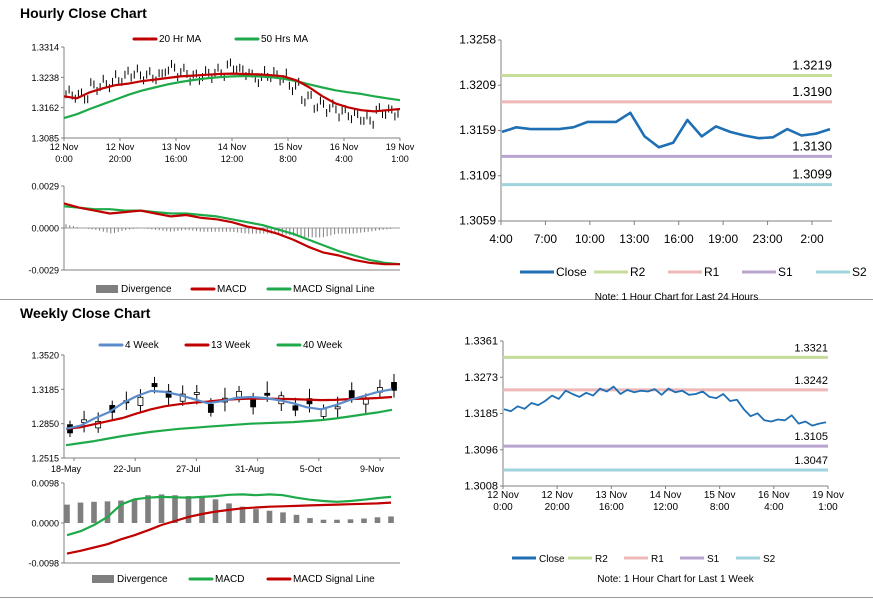  What do you see at coordinates (249, 469) in the screenshot?
I see `weekly-price-x-tick-label: 31-Aug` at bounding box center [249, 469].